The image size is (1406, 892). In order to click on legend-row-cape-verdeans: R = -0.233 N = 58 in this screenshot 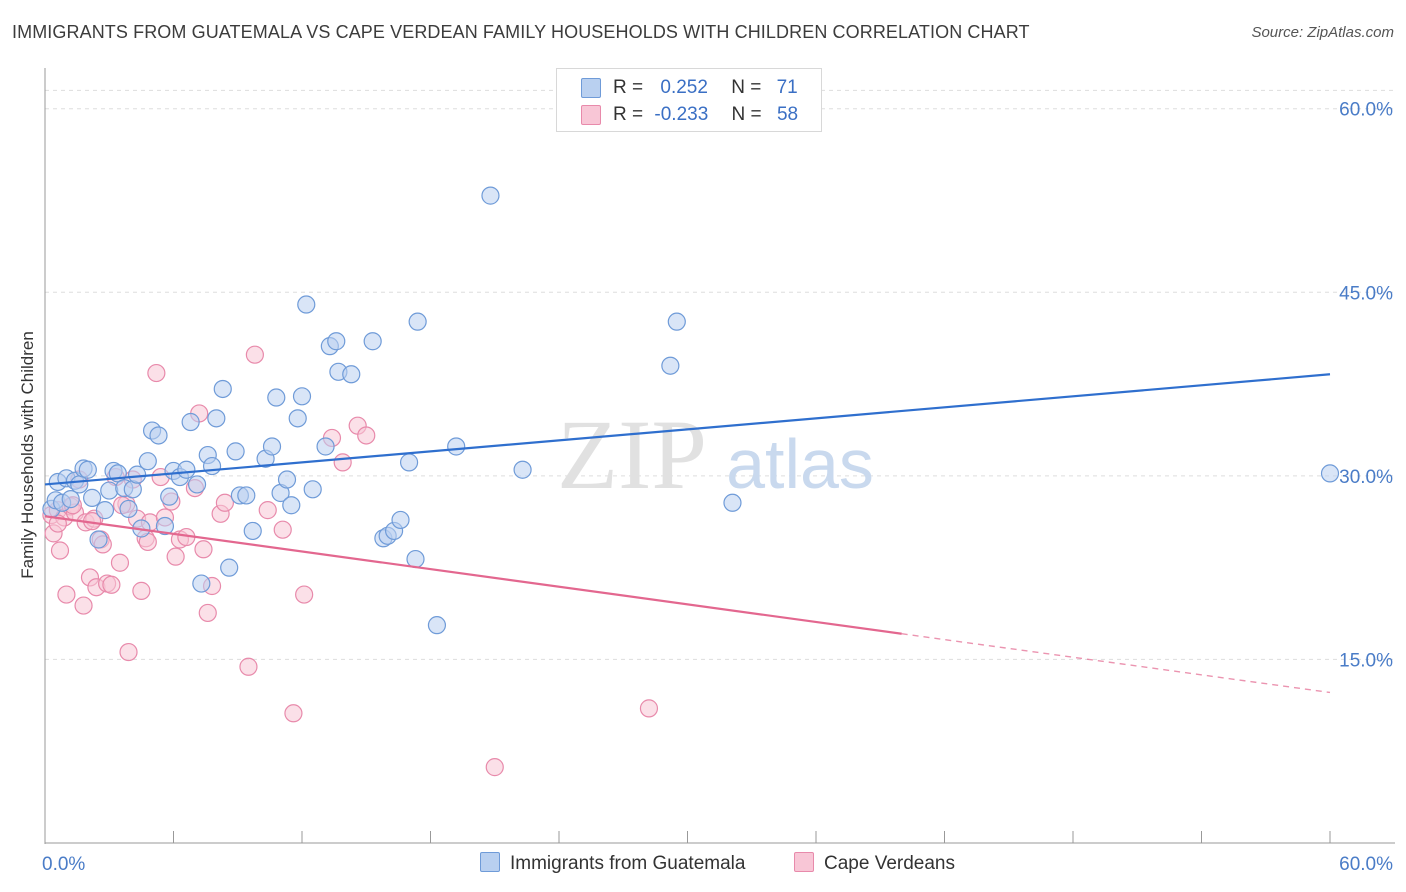, I will do `click(690, 115)`.